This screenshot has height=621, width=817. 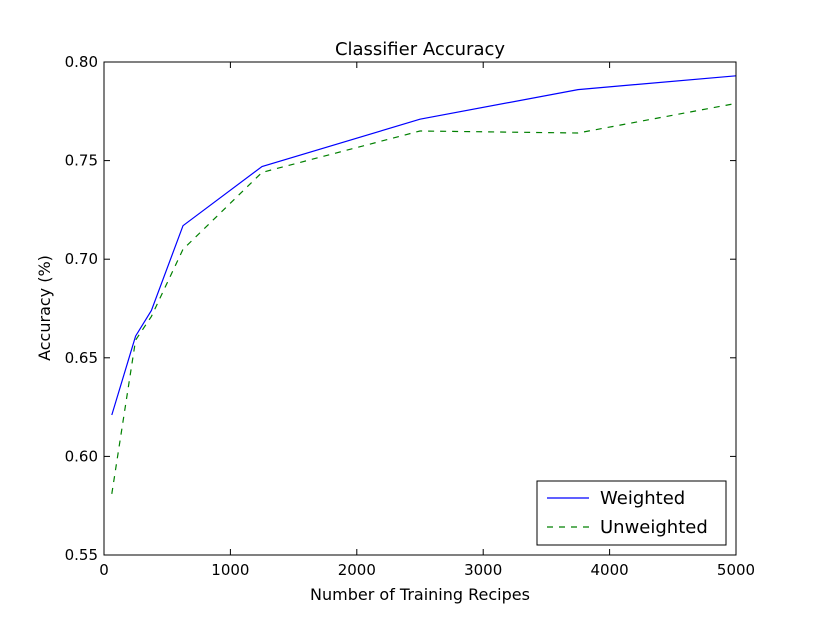 What do you see at coordinates (642, 498) in the screenshot?
I see `legend-label: Weighted` at bounding box center [642, 498].